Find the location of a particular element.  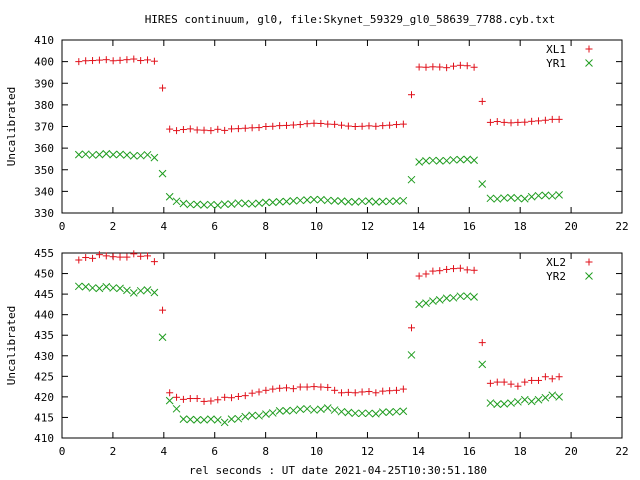

legend-marker is located at coordinates (589, 262).